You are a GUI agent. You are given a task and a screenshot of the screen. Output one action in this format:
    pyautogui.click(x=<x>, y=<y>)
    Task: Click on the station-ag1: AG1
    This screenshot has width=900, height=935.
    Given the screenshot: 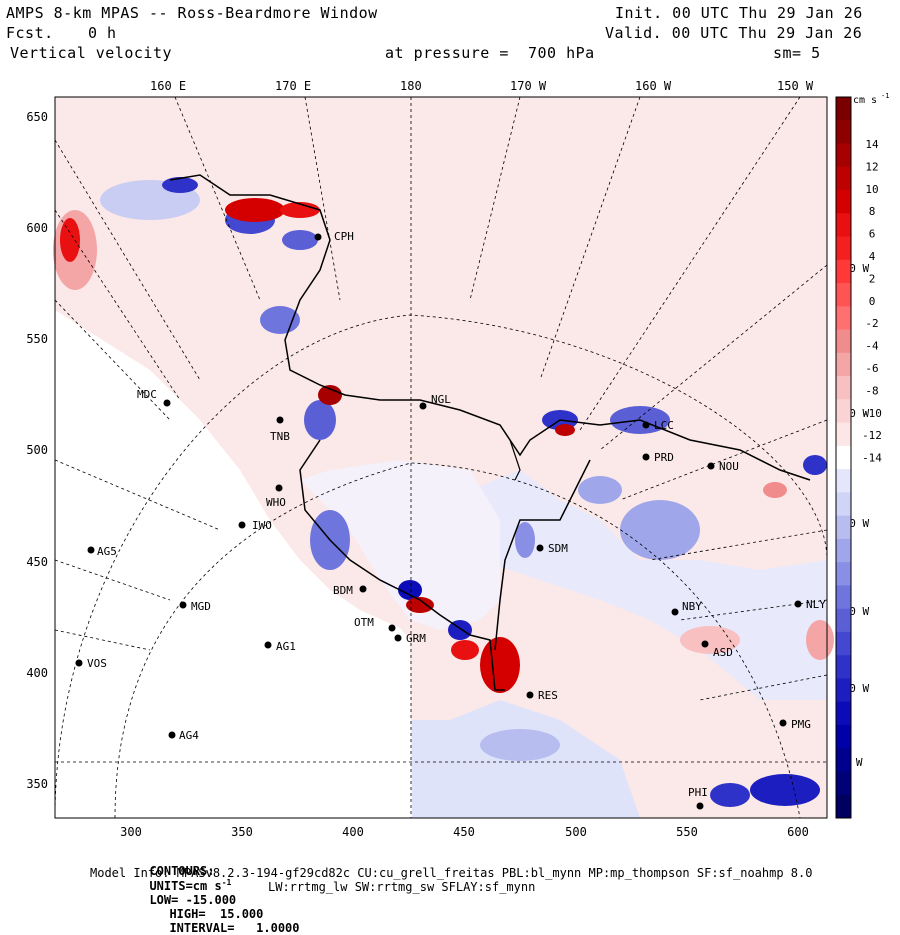 What is the action you would take?
    pyautogui.click(x=280, y=646)
    